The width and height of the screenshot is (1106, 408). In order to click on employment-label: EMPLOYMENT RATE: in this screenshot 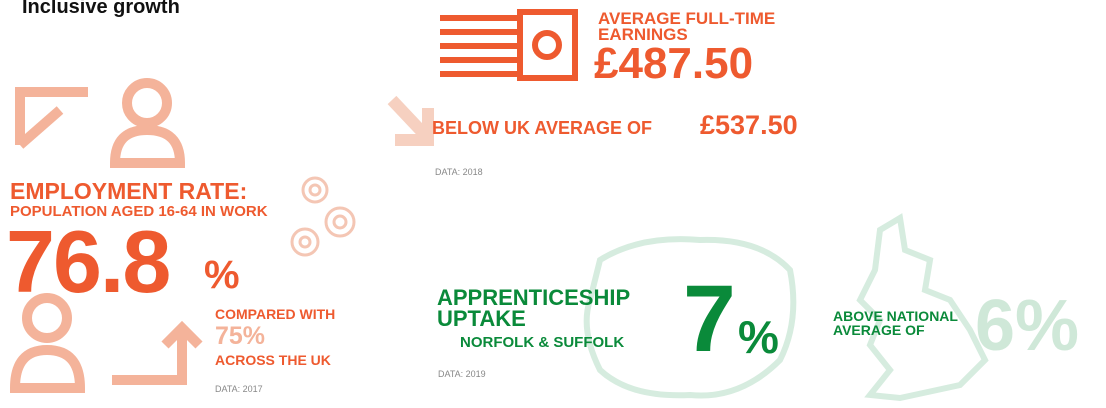, I will do `click(129, 191)`.